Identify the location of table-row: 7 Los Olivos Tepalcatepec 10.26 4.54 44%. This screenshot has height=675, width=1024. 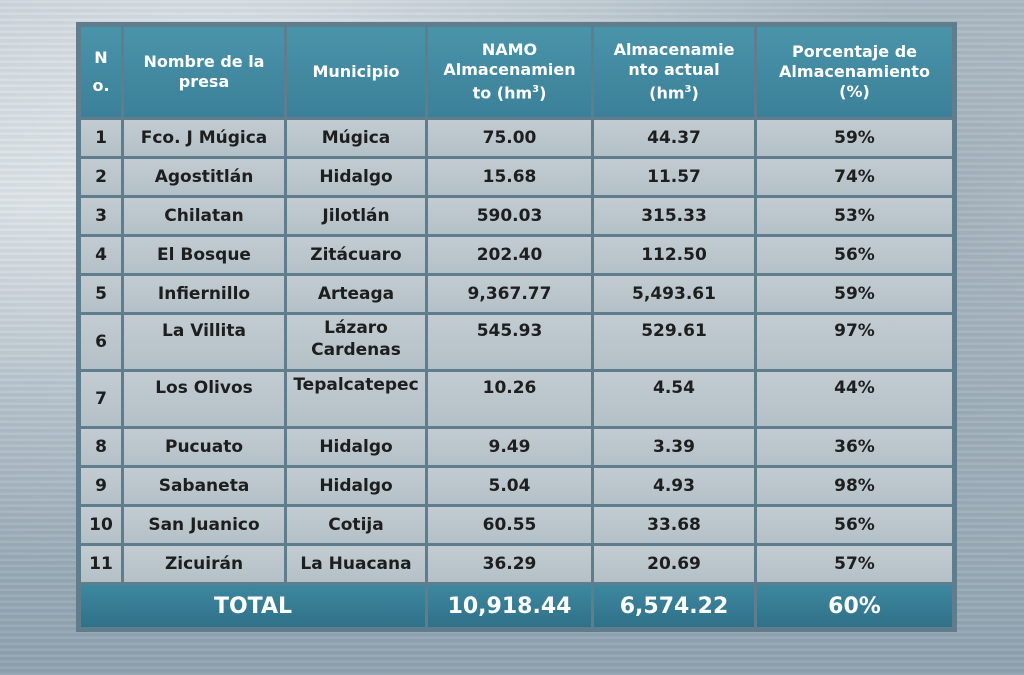
(516, 399).